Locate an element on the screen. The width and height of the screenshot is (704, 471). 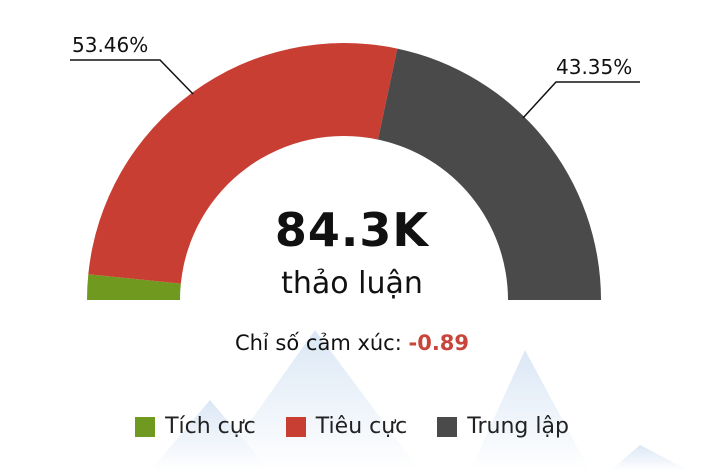
sentiment-value: -0.89 is located at coordinates (439, 343).